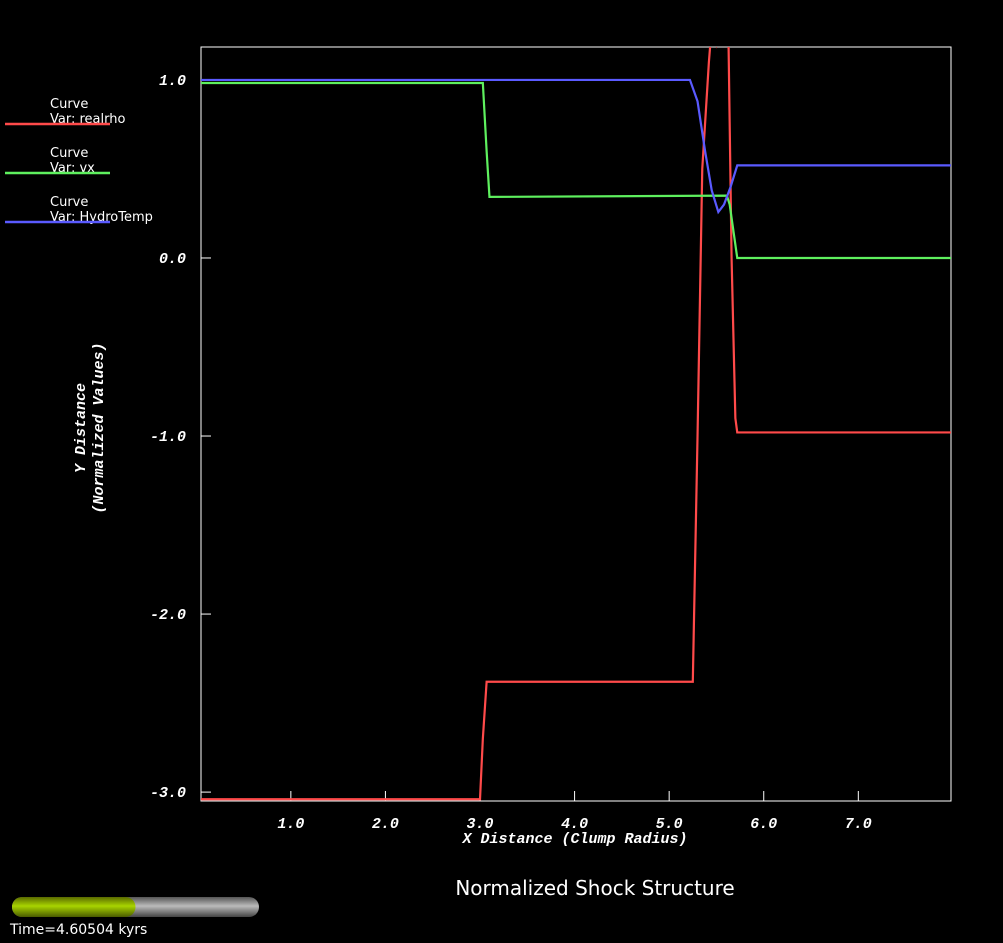 The image size is (1003, 943). What do you see at coordinates (574, 839) in the screenshot?
I see `x-axis-label: X Distance (Clump Radius)` at bounding box center [574, 839].